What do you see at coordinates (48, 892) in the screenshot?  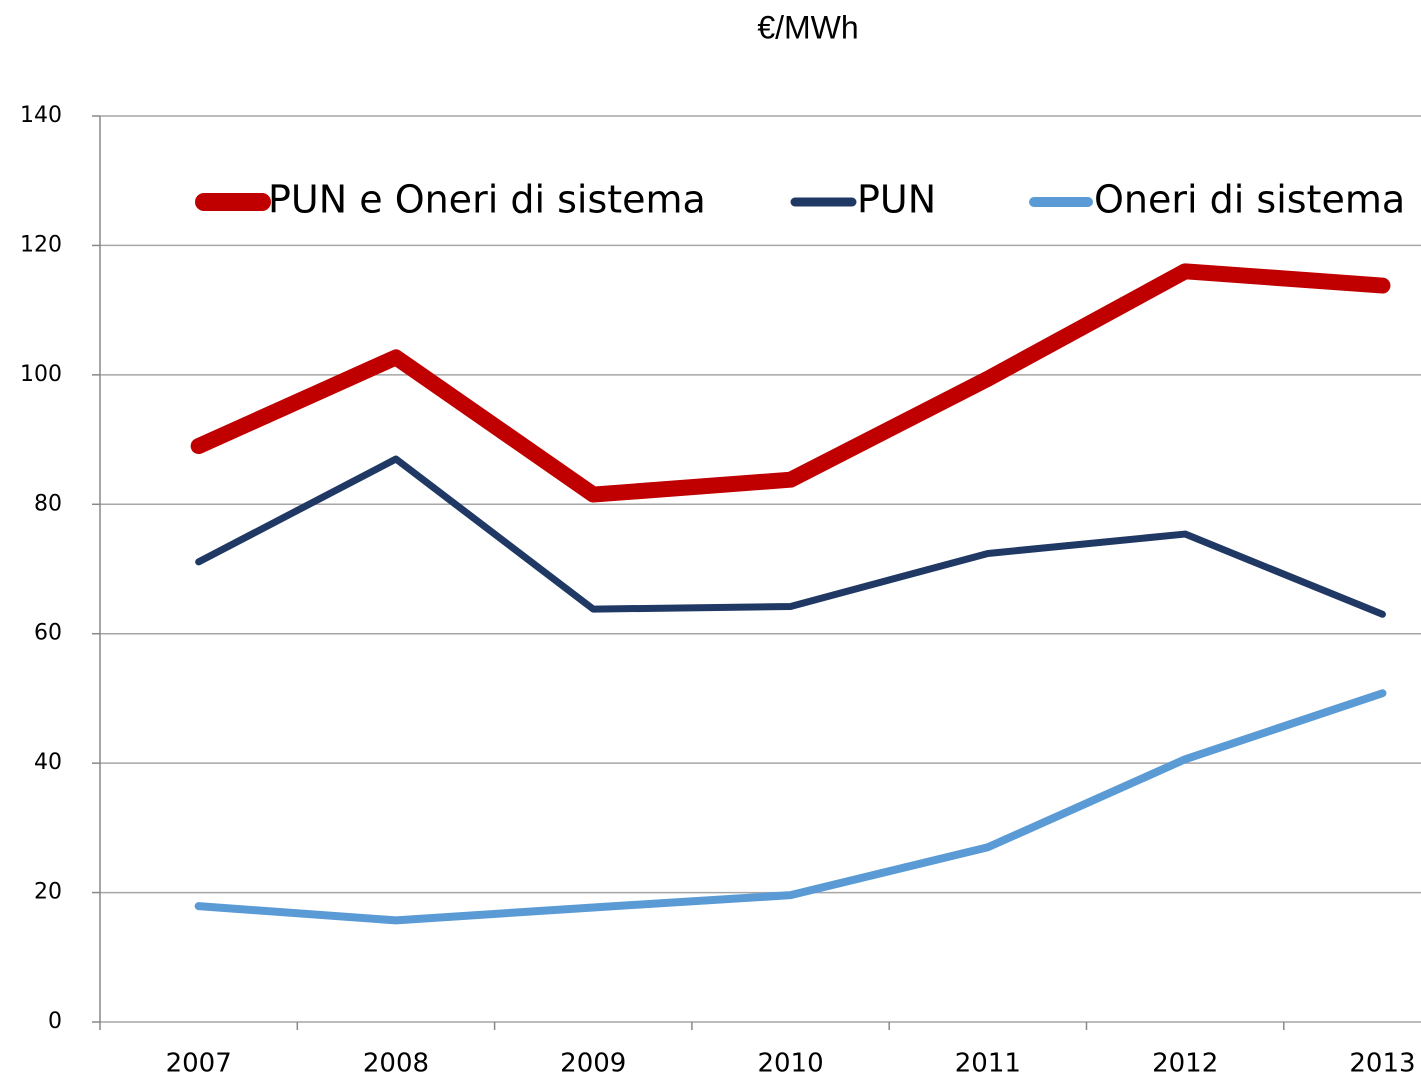 I see `y-tick-label: 20` at bounding box center [48, 892].